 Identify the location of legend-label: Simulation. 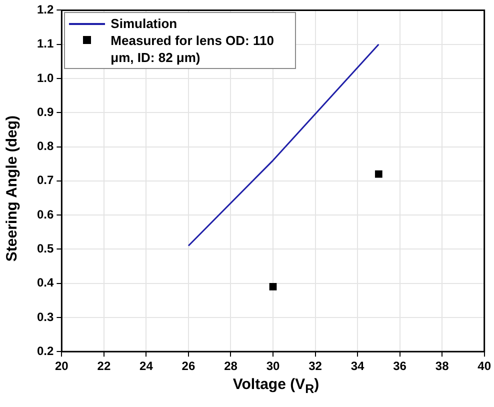
(144, 23).